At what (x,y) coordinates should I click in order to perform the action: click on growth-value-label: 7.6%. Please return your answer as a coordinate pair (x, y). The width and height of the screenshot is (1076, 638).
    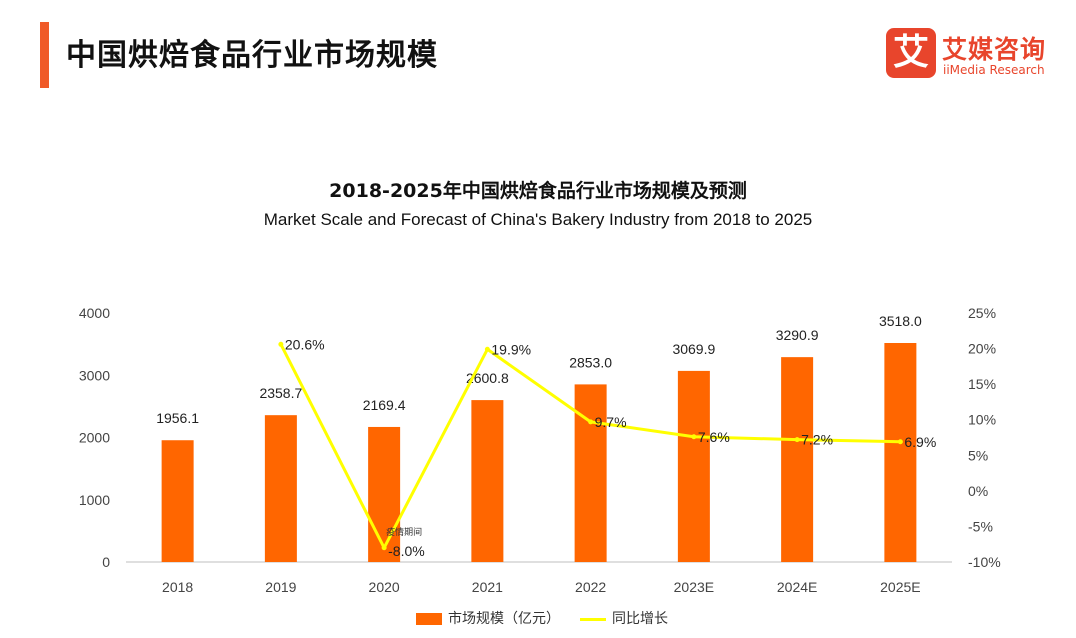
    Looking at the image, I should click on (714, 437).